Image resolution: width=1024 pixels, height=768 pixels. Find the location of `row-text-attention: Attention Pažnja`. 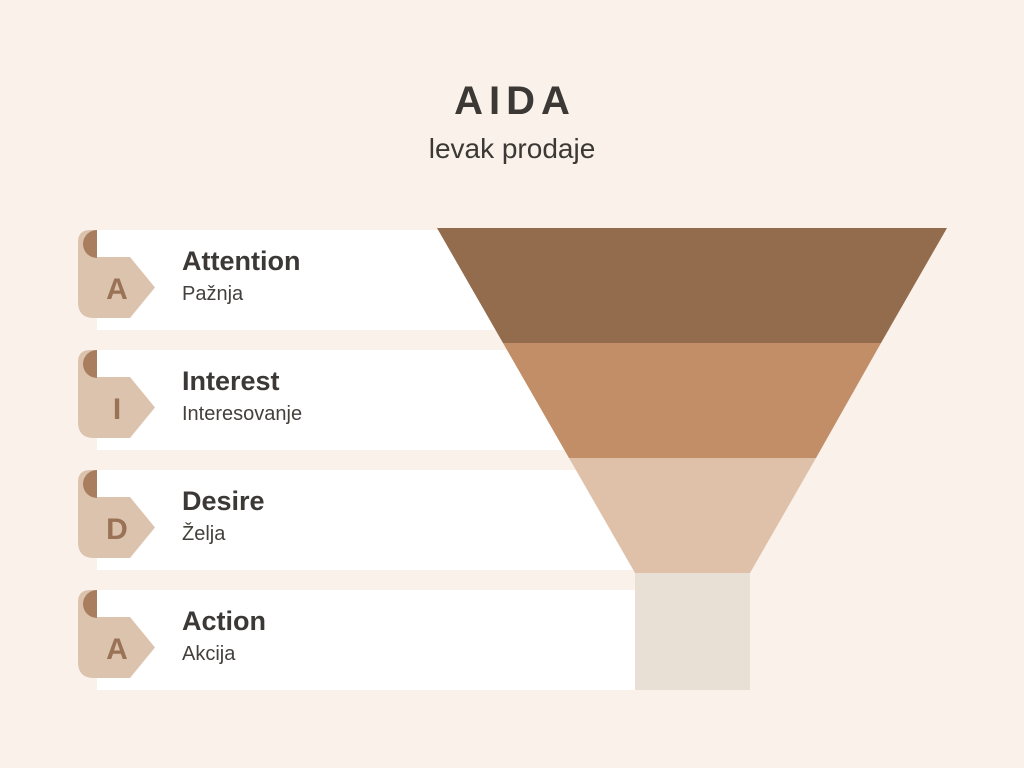

row-text-attention: Attention Pažnja is located at coordinates (241, 275).